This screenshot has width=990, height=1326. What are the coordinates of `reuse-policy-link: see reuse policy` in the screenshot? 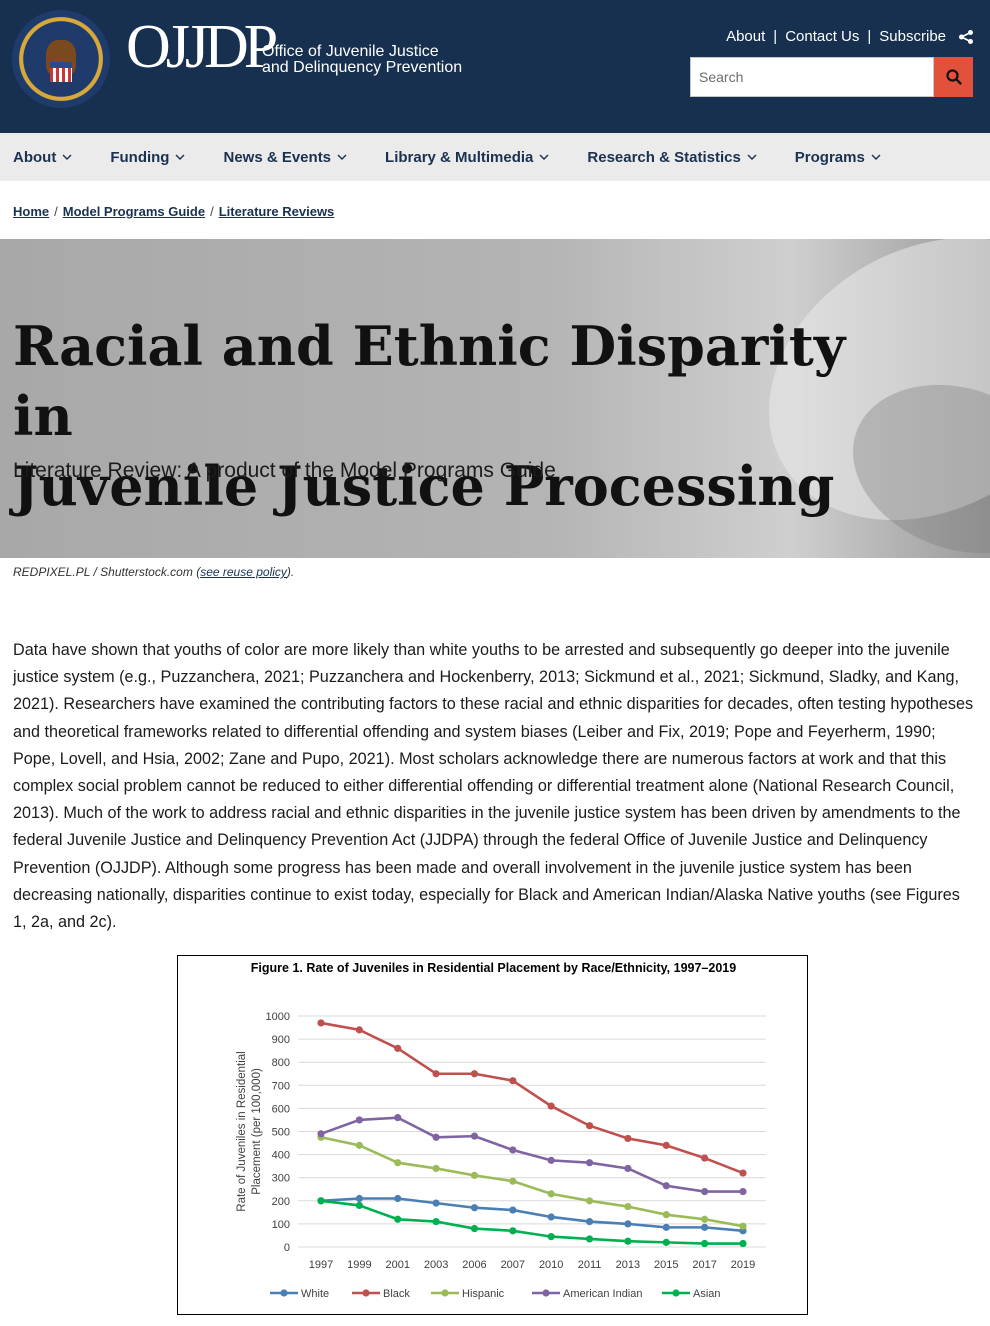 It's located at (243, 572).